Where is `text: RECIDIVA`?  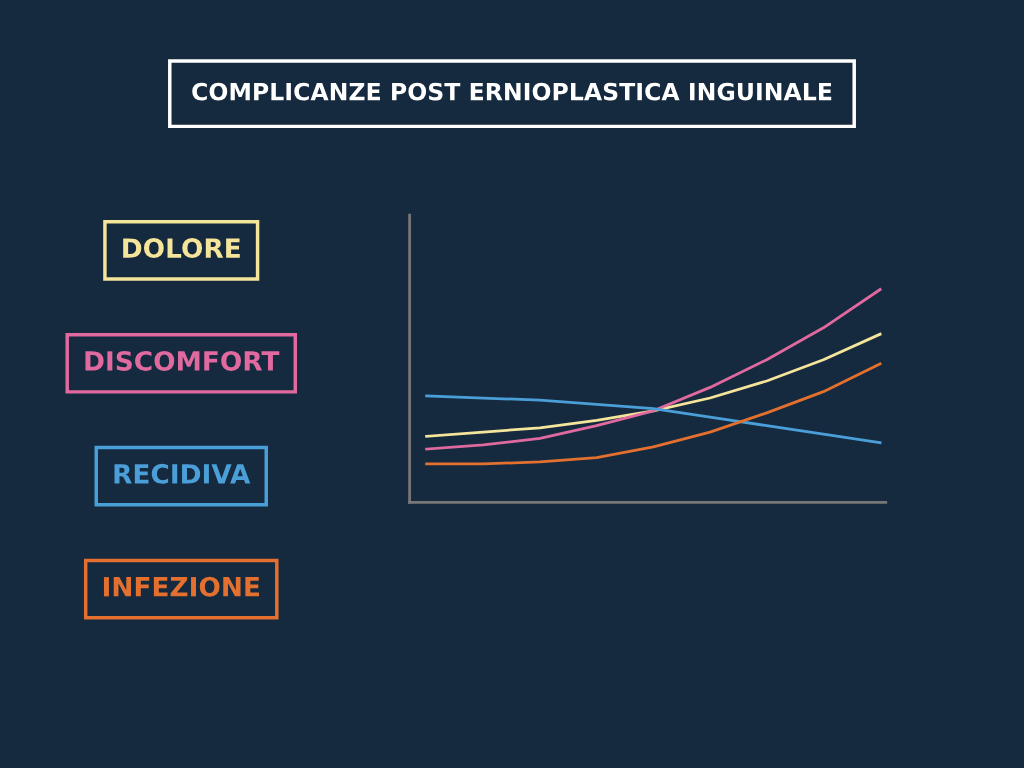 text: RECIDIVA is located at coordinates (182, 473).